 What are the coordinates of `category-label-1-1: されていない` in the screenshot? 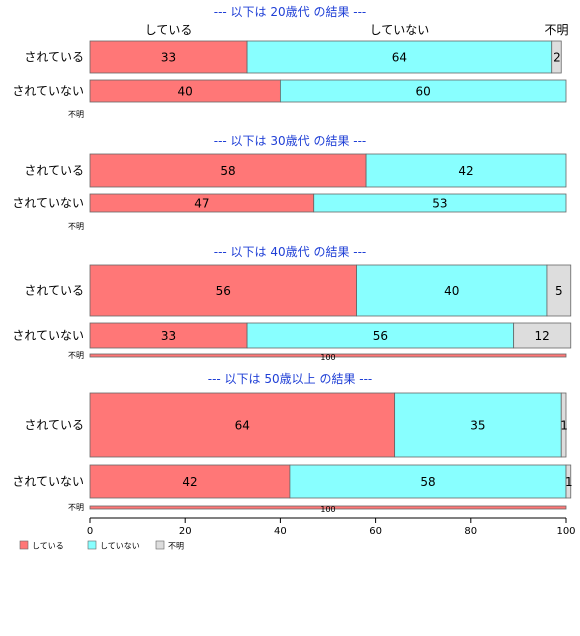 It's located at (48, 203).